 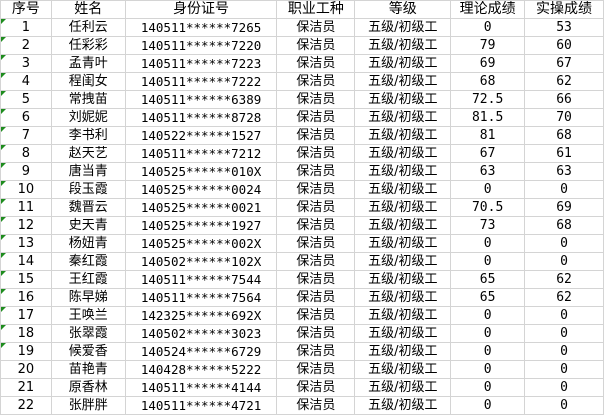 What do you see at coordinates (26, 387) in the screenshot?
I see `cell-no: 21` at bounding box center [26, 387].